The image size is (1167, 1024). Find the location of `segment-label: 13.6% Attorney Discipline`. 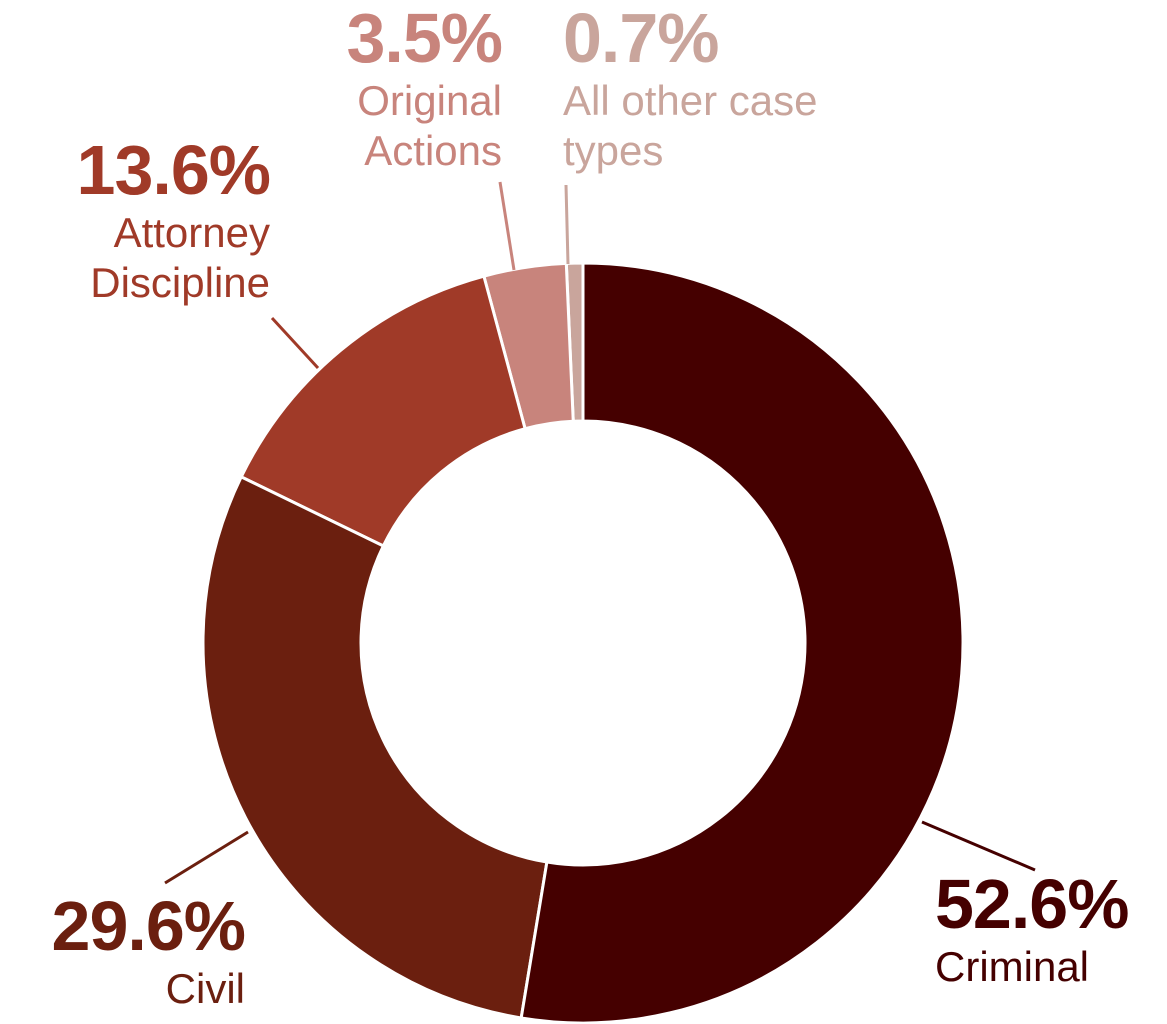

segment-label: 13.6% Attorney Discipline is located at coordinates (140, 219).